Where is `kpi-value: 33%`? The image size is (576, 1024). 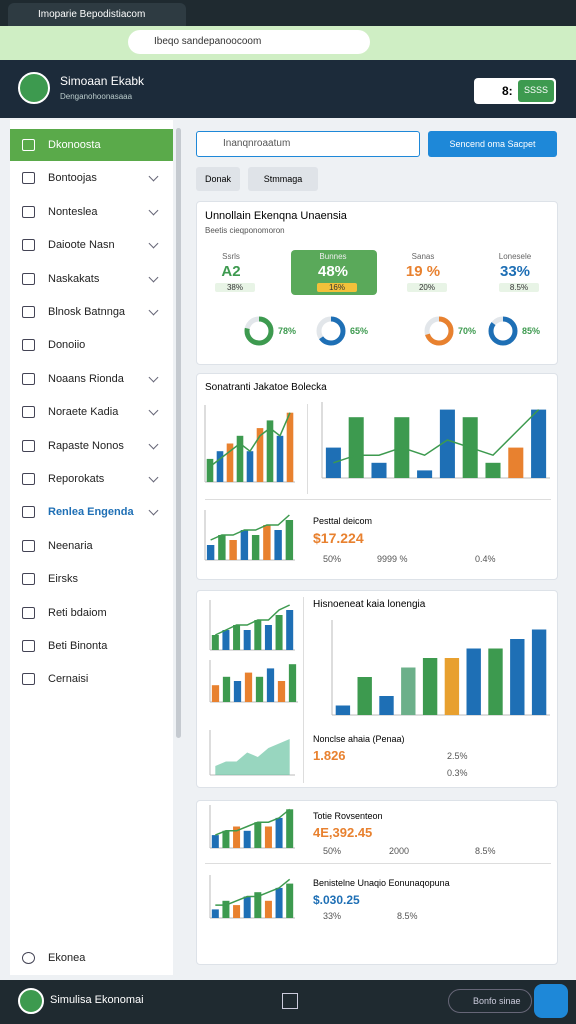
kpi-value: 33% is located at coordinates (515, 271).